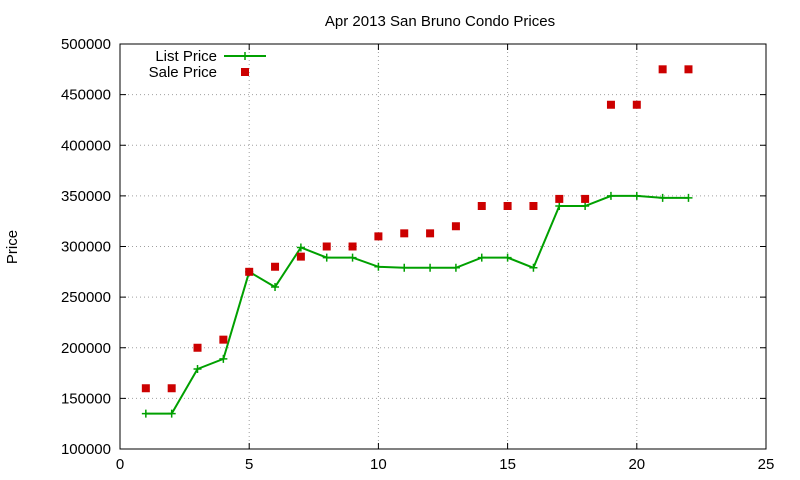  Describe the element at coordinates (86, 44) in the screenshot. I see `y-tick-label: 500000` at that location.